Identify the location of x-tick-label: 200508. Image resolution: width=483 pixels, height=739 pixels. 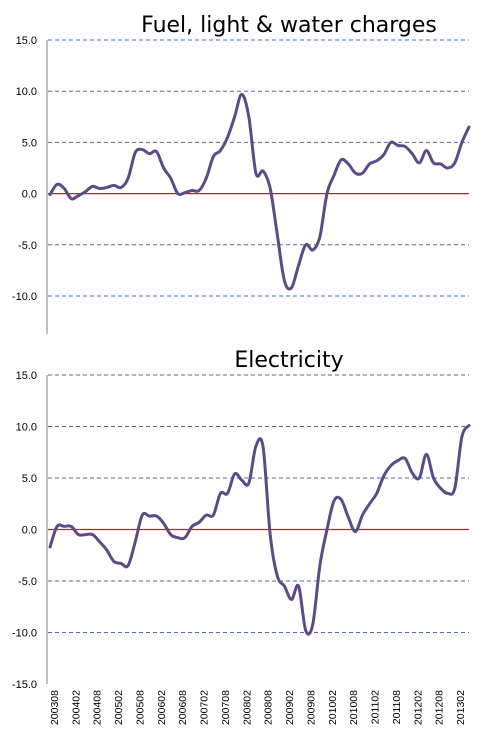
(141, 707).